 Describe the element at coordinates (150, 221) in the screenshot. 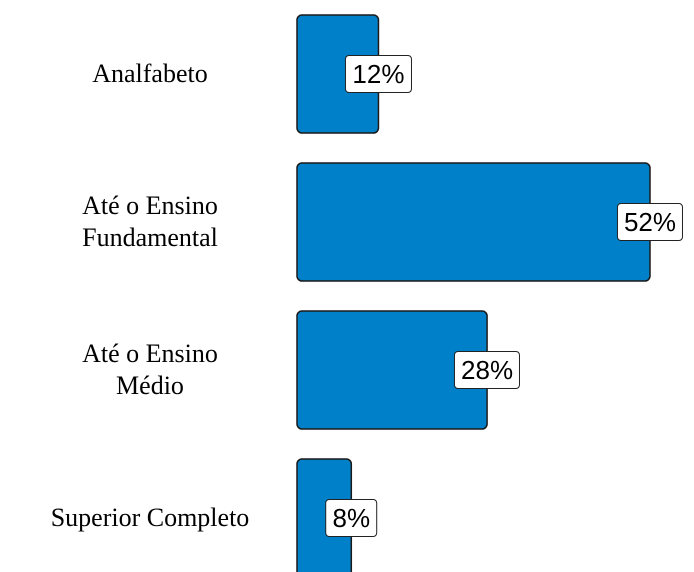

I see `category-label: Até o Ensino Fundamental` at that location.